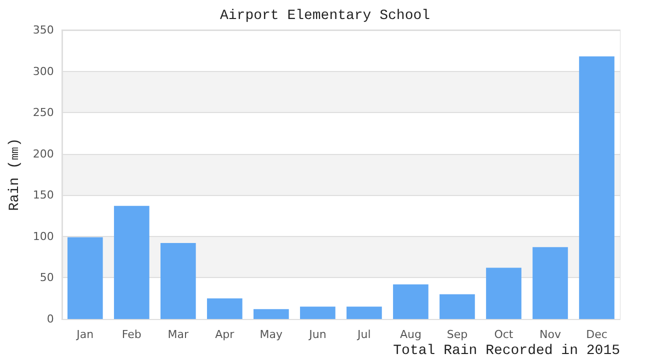  I want to click on x-tick-label: Jun, so click(317, 334).